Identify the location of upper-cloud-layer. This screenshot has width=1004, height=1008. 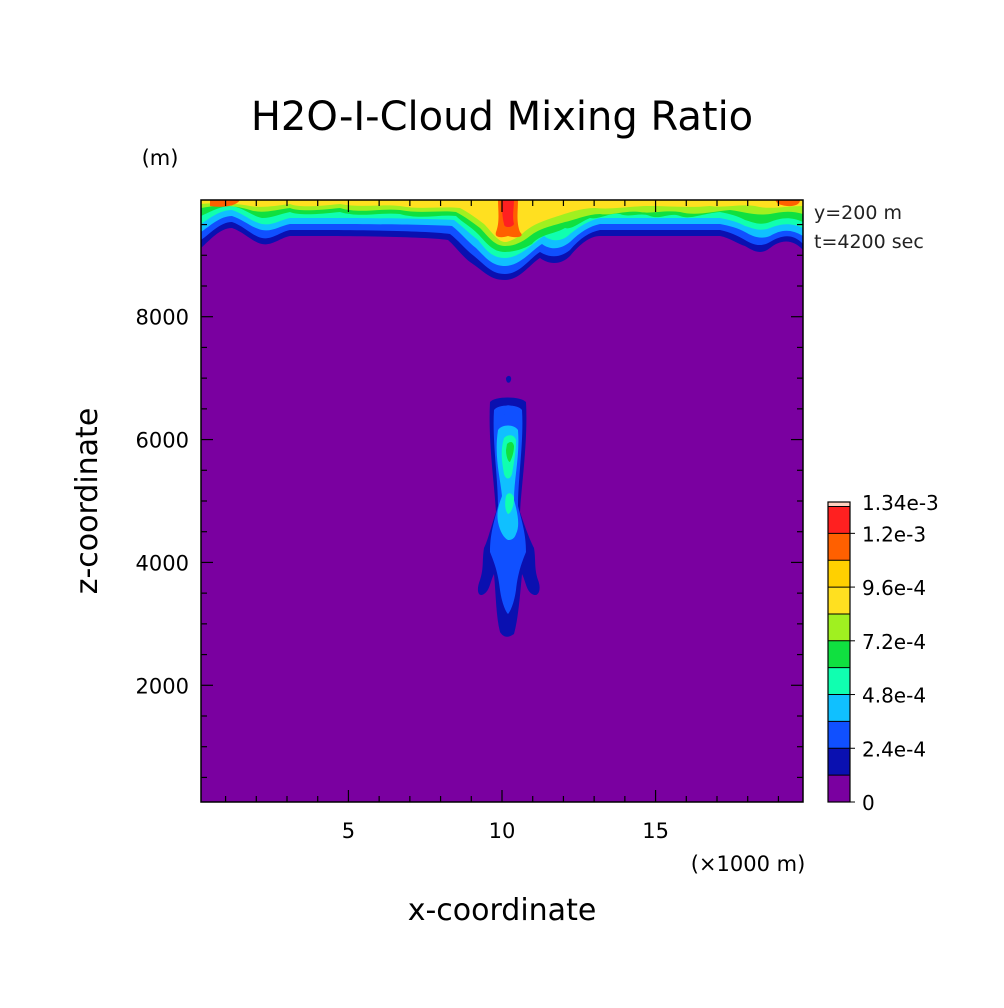
(502, 240).